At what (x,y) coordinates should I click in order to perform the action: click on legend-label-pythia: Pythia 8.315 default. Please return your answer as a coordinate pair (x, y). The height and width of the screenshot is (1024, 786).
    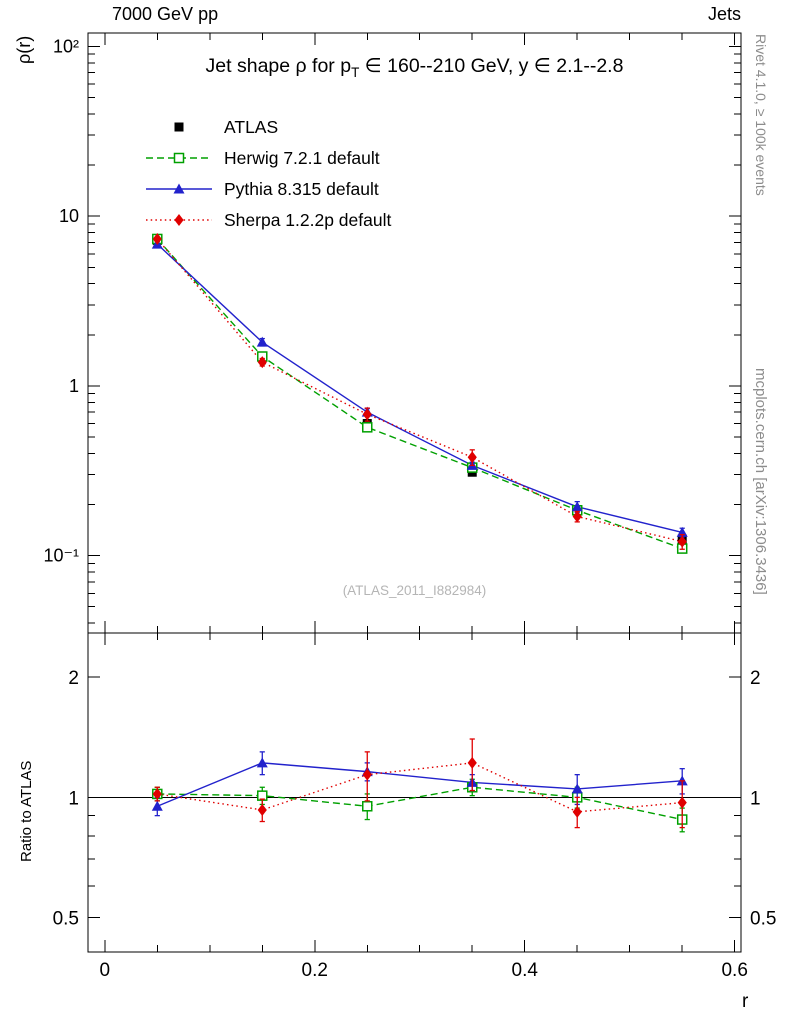
    Looking at the image, I should click on (301, 189).